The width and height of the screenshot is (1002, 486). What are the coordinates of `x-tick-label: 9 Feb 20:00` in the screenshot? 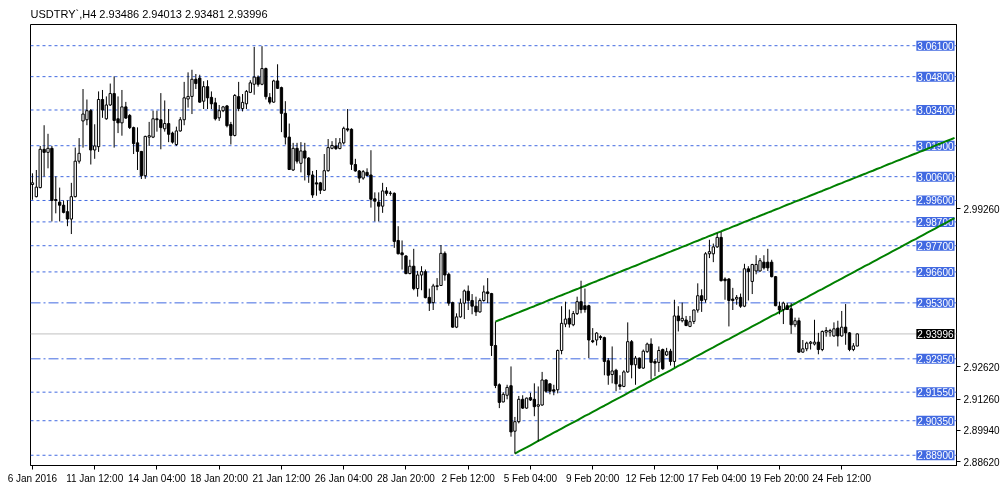 It's located at (593, 478).